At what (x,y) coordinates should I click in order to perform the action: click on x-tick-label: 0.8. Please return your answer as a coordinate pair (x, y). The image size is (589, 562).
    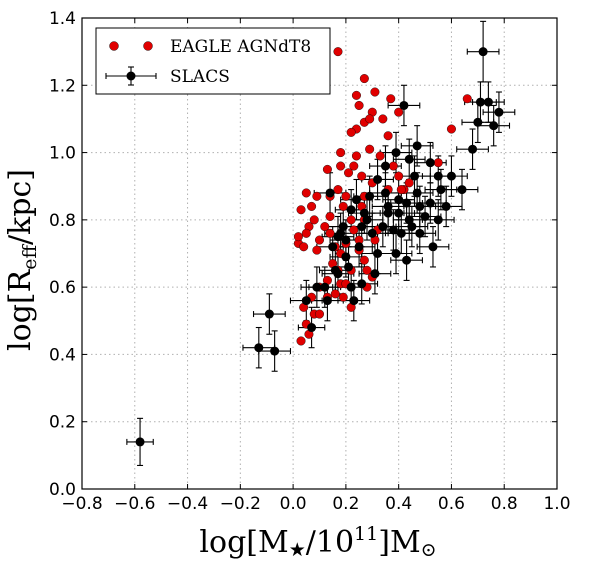
    Looking at the image, I should click on (504, 504).